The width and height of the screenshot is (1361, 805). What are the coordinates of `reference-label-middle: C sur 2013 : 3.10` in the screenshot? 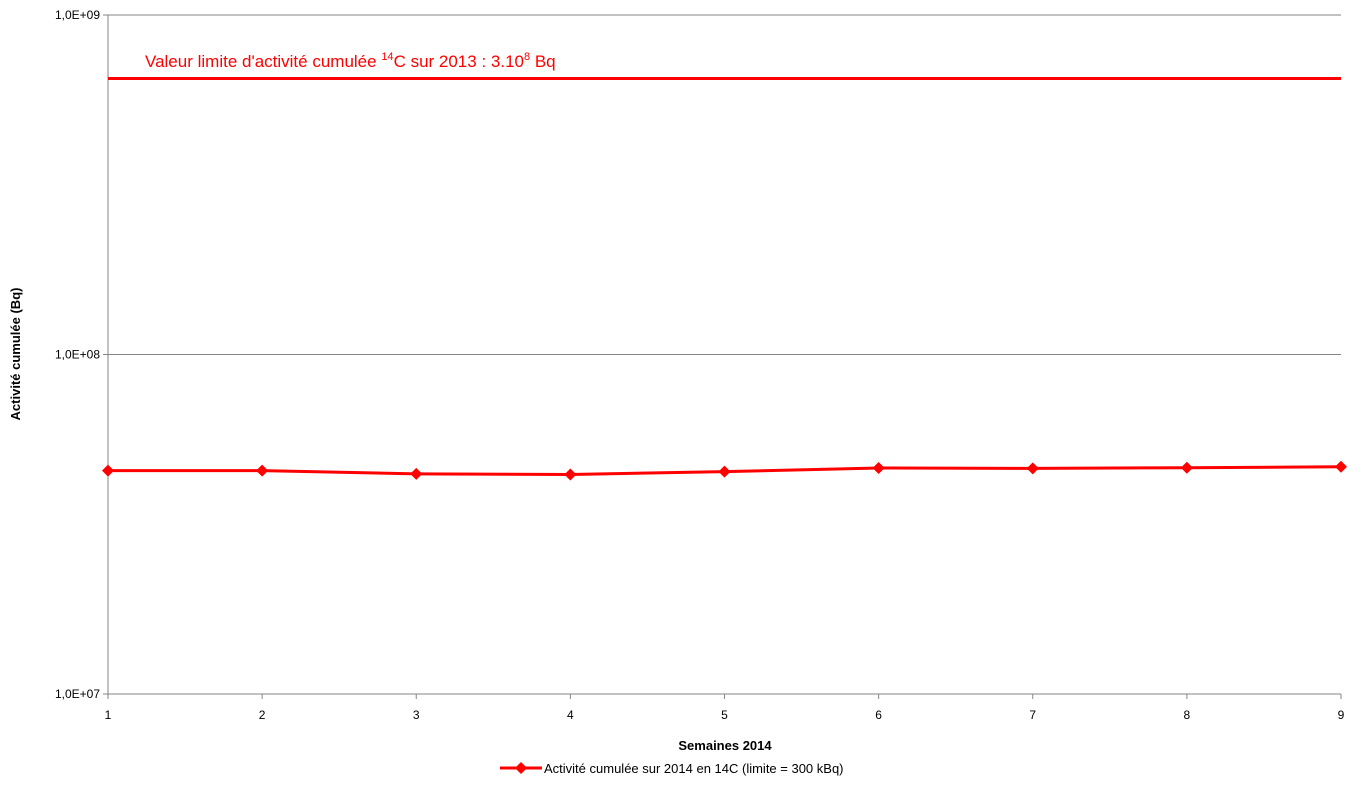 It's located at (459, 61).